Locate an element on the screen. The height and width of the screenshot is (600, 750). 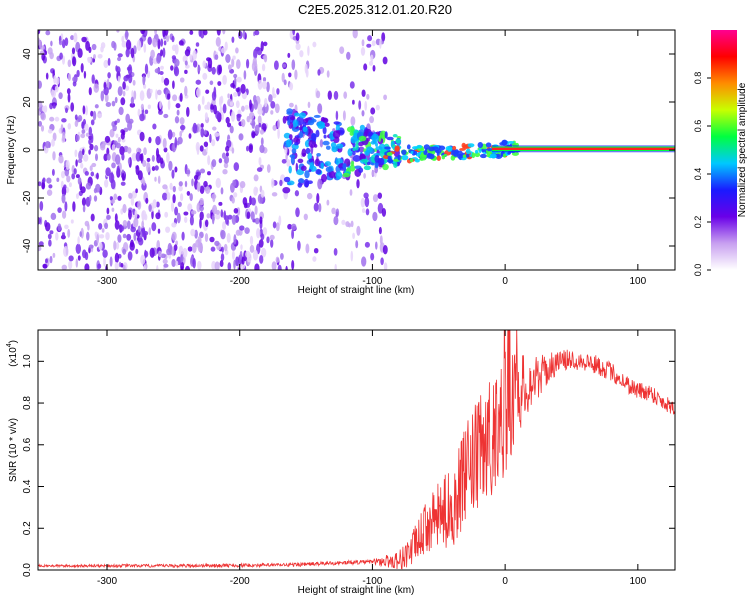
svg-text: (x104) is located at coordinates (12, 353).